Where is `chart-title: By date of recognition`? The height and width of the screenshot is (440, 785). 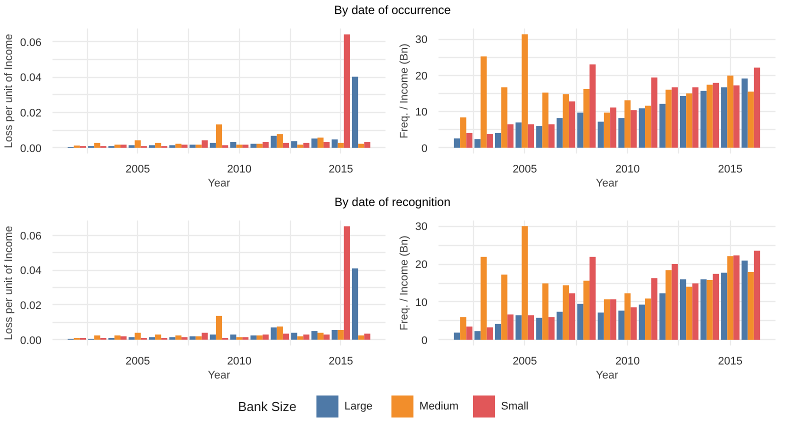 chart-title: By date of recognition is located at coordinates (392, 202).